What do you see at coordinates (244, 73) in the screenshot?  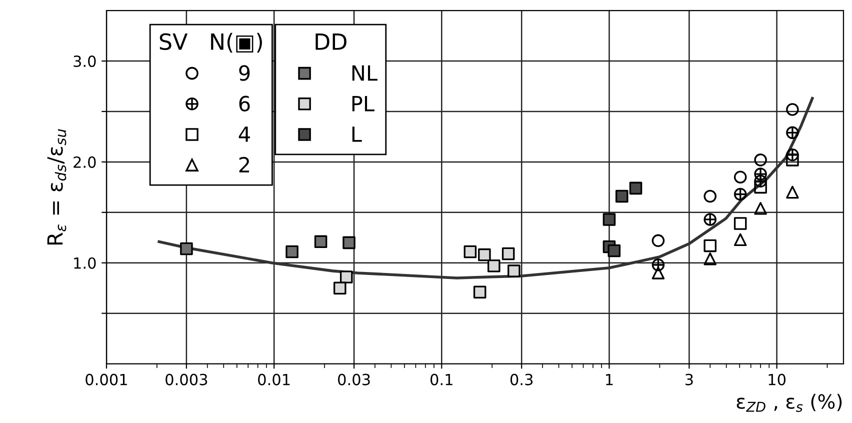 I see `legend-label: 9` at bounding box center [244, 73].